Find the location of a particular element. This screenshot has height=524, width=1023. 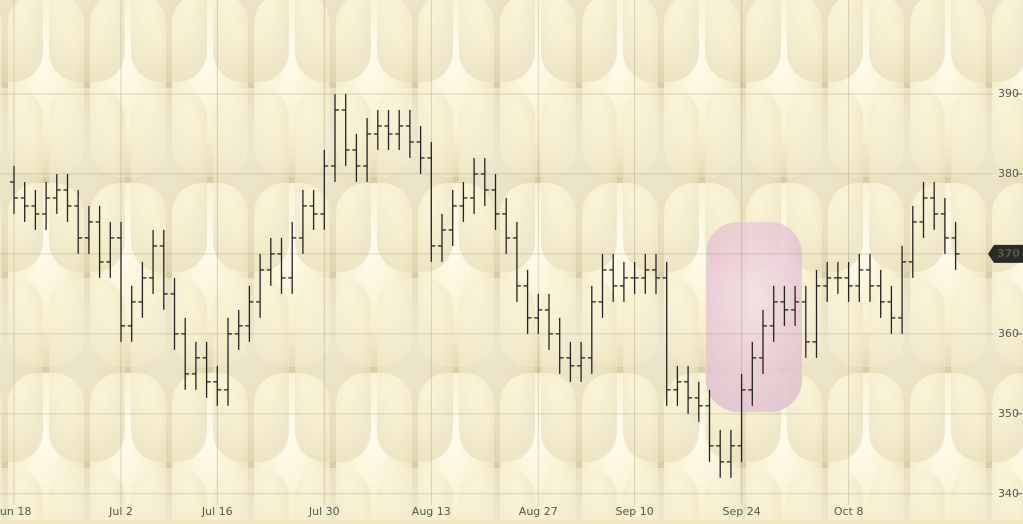

x-tick-label: Jul 16 is located at coordinates (217, 511).